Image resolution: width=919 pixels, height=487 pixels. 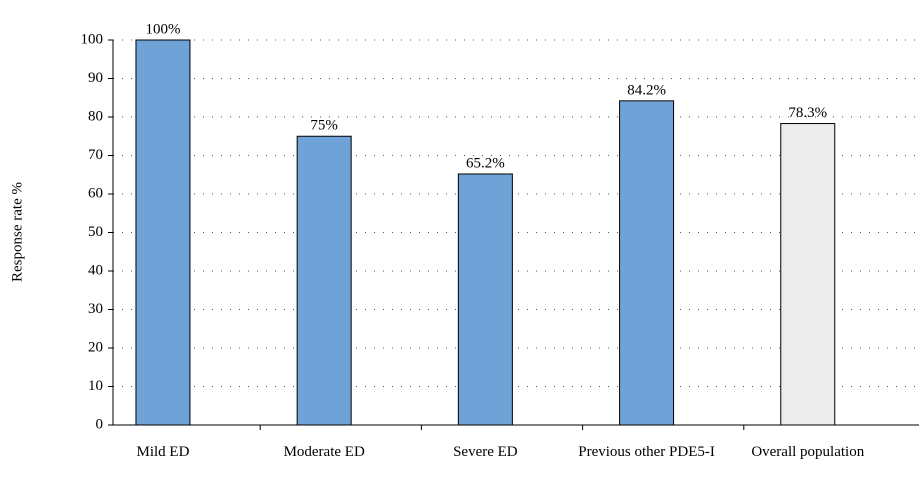 What do you see at coordinates (324, 452) in the screenshot?
I see `x-tick-label: Moderate ED` at bounding box center [324, 452].